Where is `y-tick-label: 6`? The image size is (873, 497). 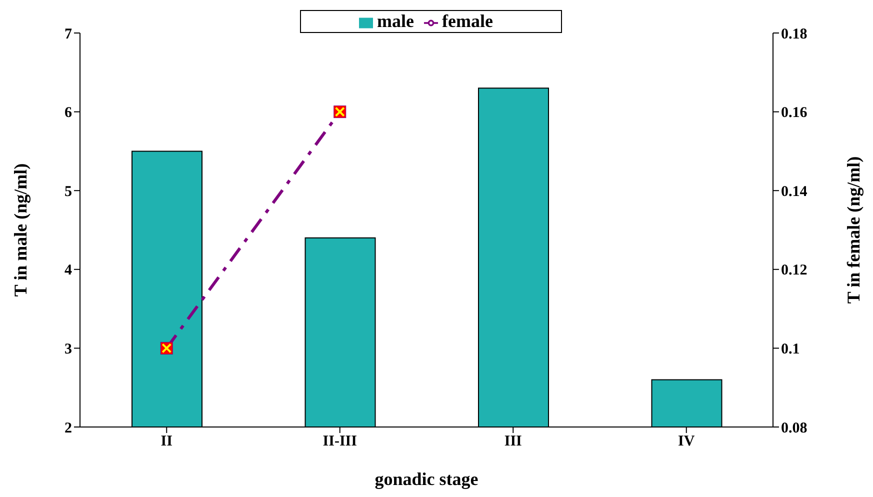
y-tick-label: 6 is located at coordinates (68, 113).